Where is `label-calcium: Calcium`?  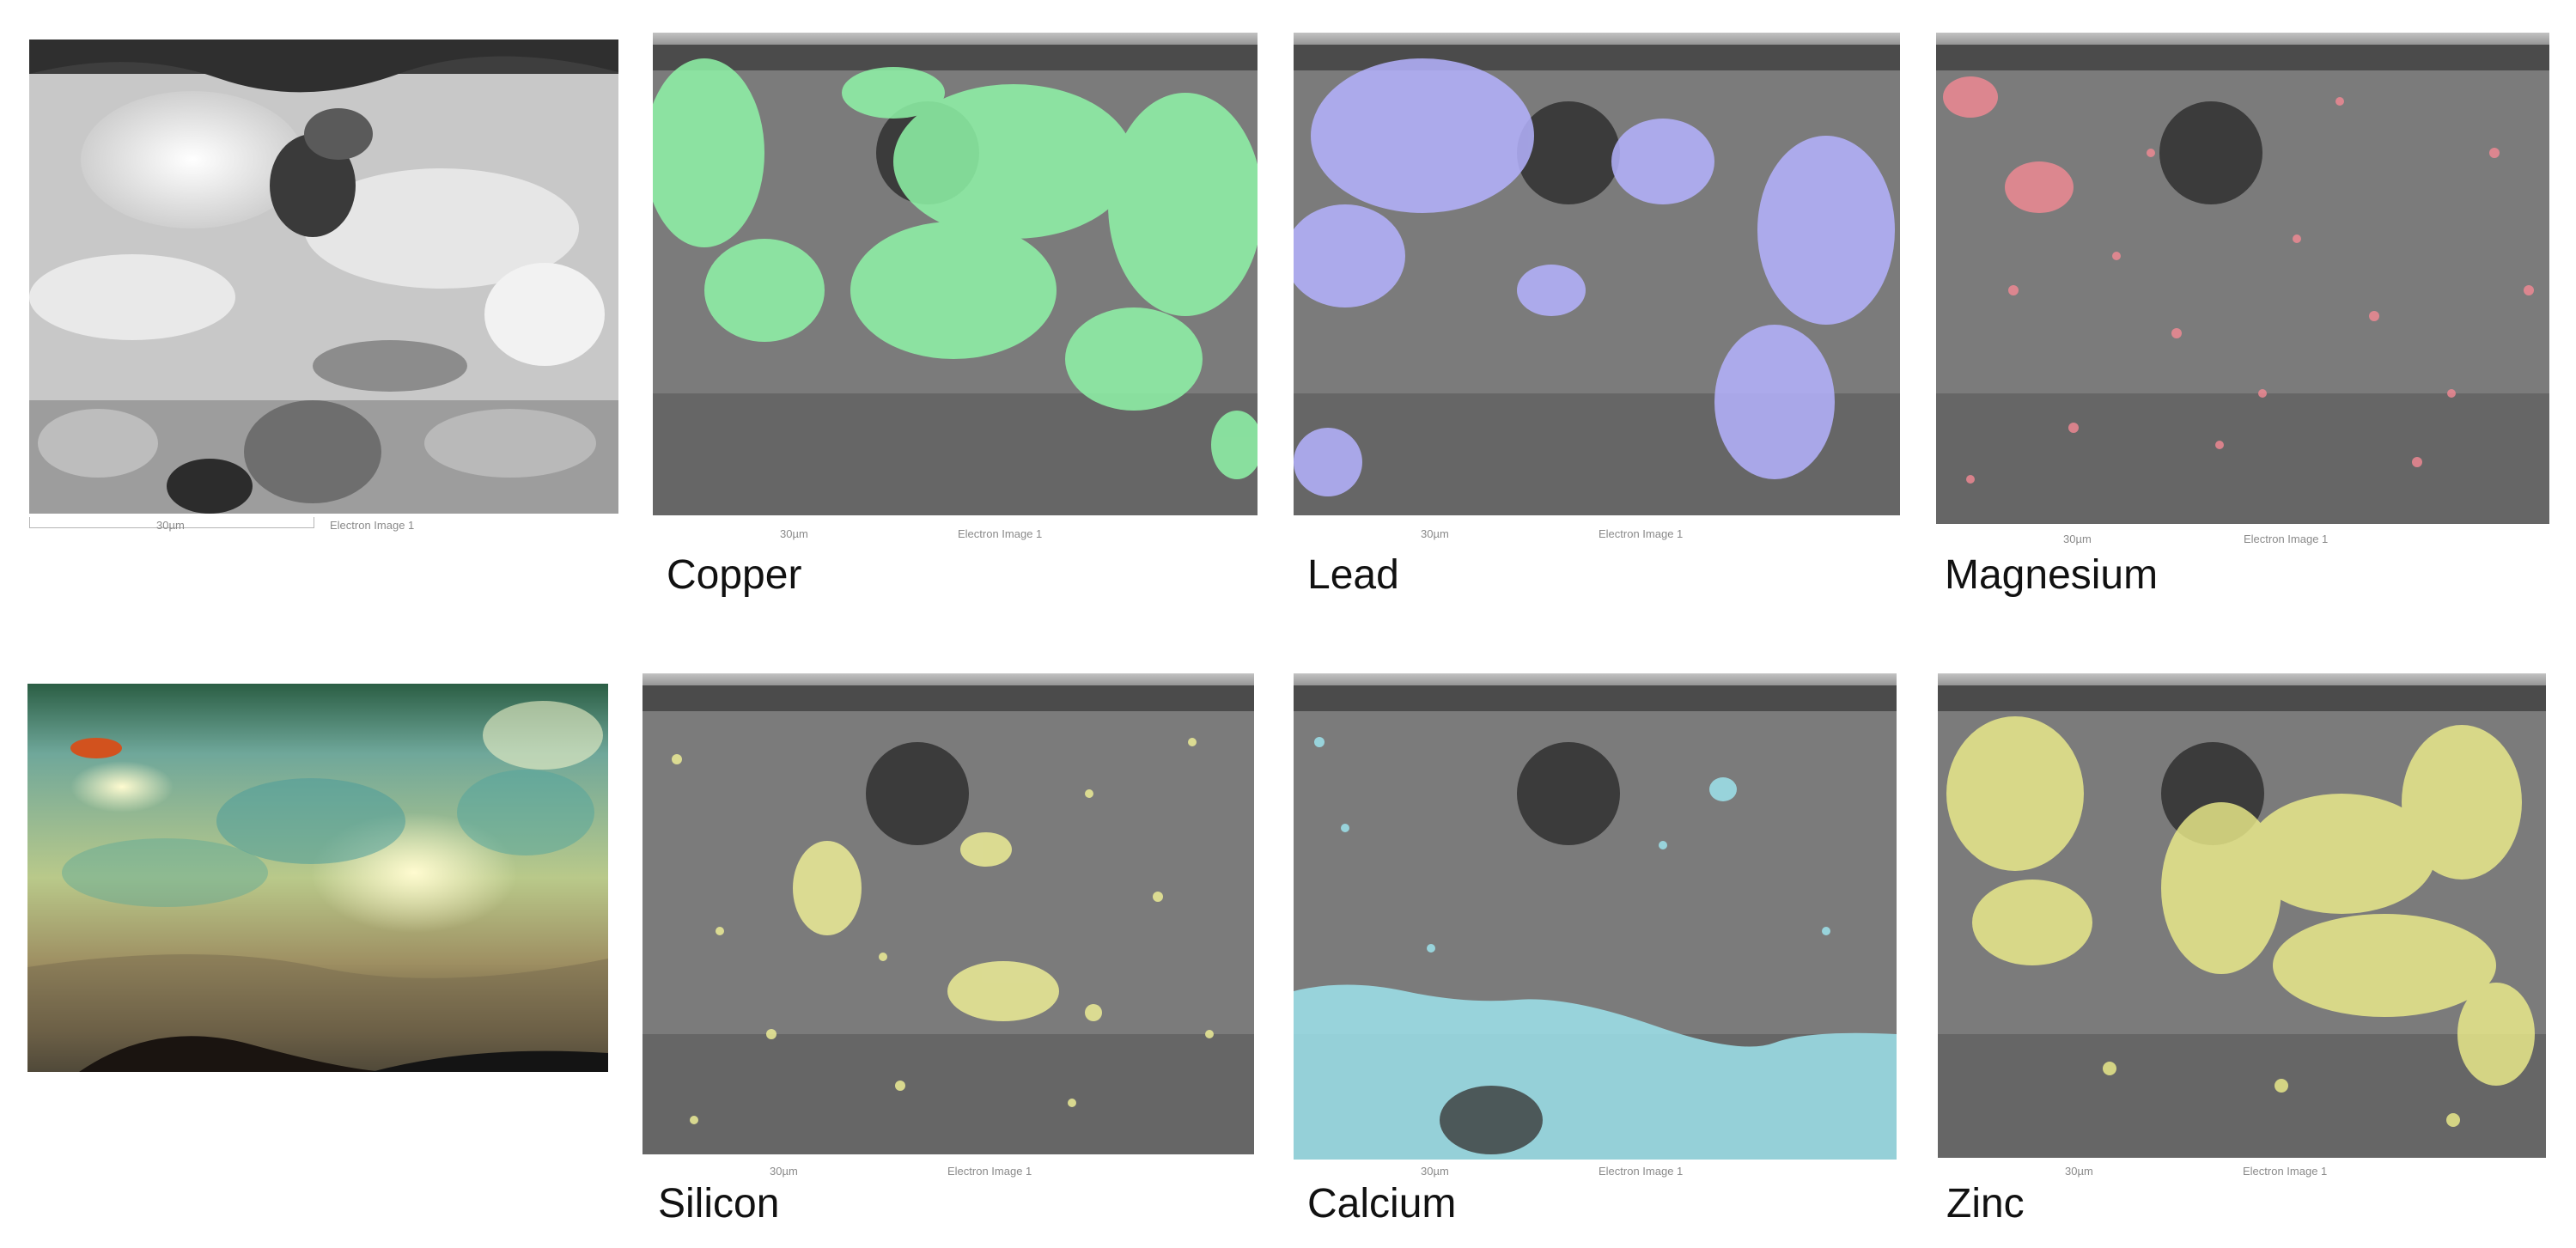 label-calcium: Calcium is located at coordinates (1382, 1204).